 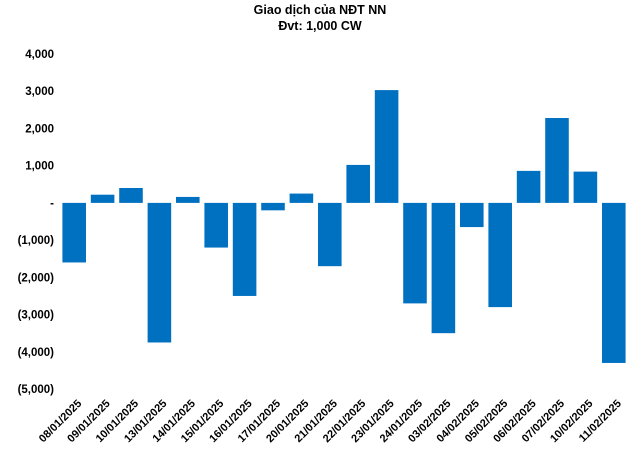 What do you see at coordinates (36, 390) in the screenshot?
I see `y-tick-label: (5,000)` at bounding box center [36, 390].